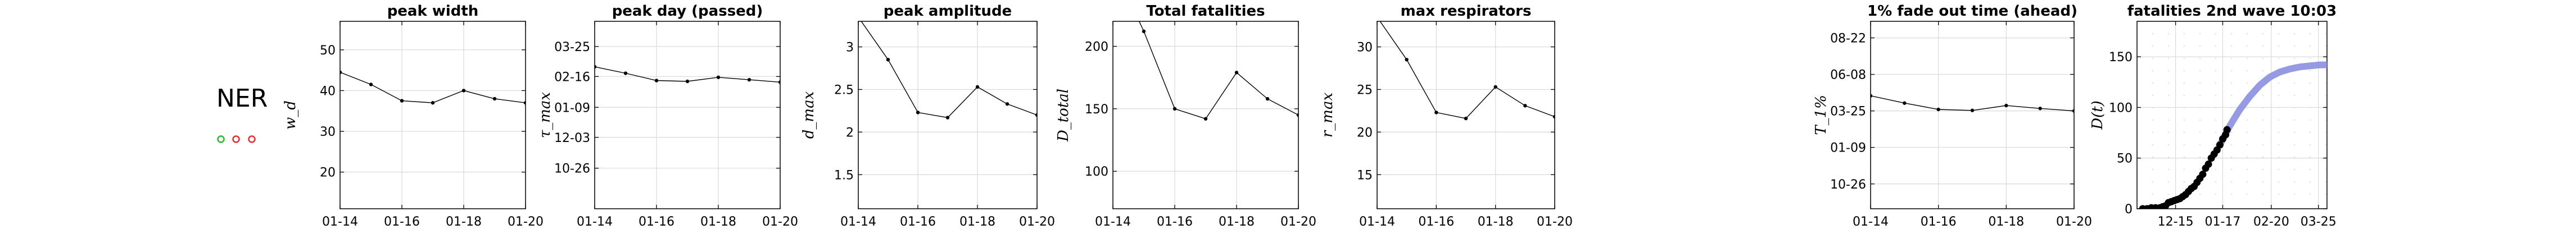  I want to click on chart-title: fatalities 2nd wave 10:03, so click(2232, 11).